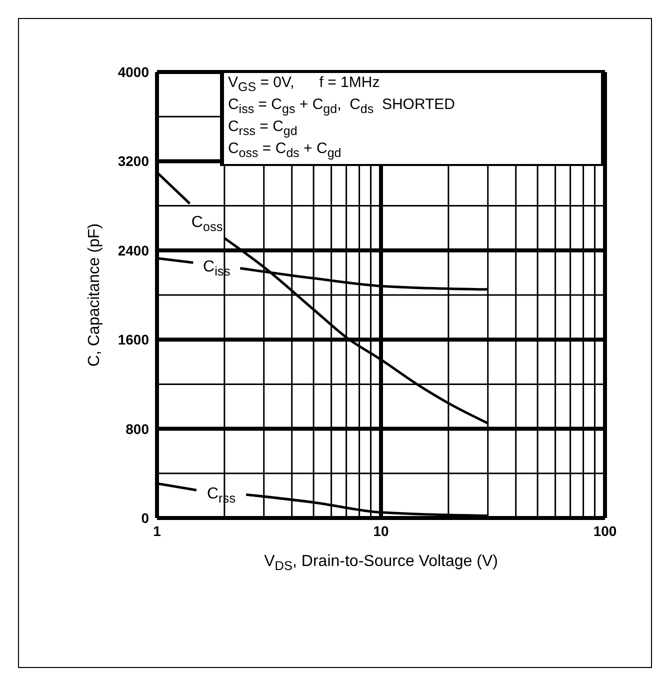  I want to click on text-box: V$_{GS}$ = 0V, f = 1MHz C$_{iss}$ = C$_{gs}$ + C$_{gd}$, C$_{ds}$ SHORTED C$_{rss}$ = C$_{gd}$ C$_{oss}$ = C$_{ds}$ + C$_{gd}$, so click(411, 118).